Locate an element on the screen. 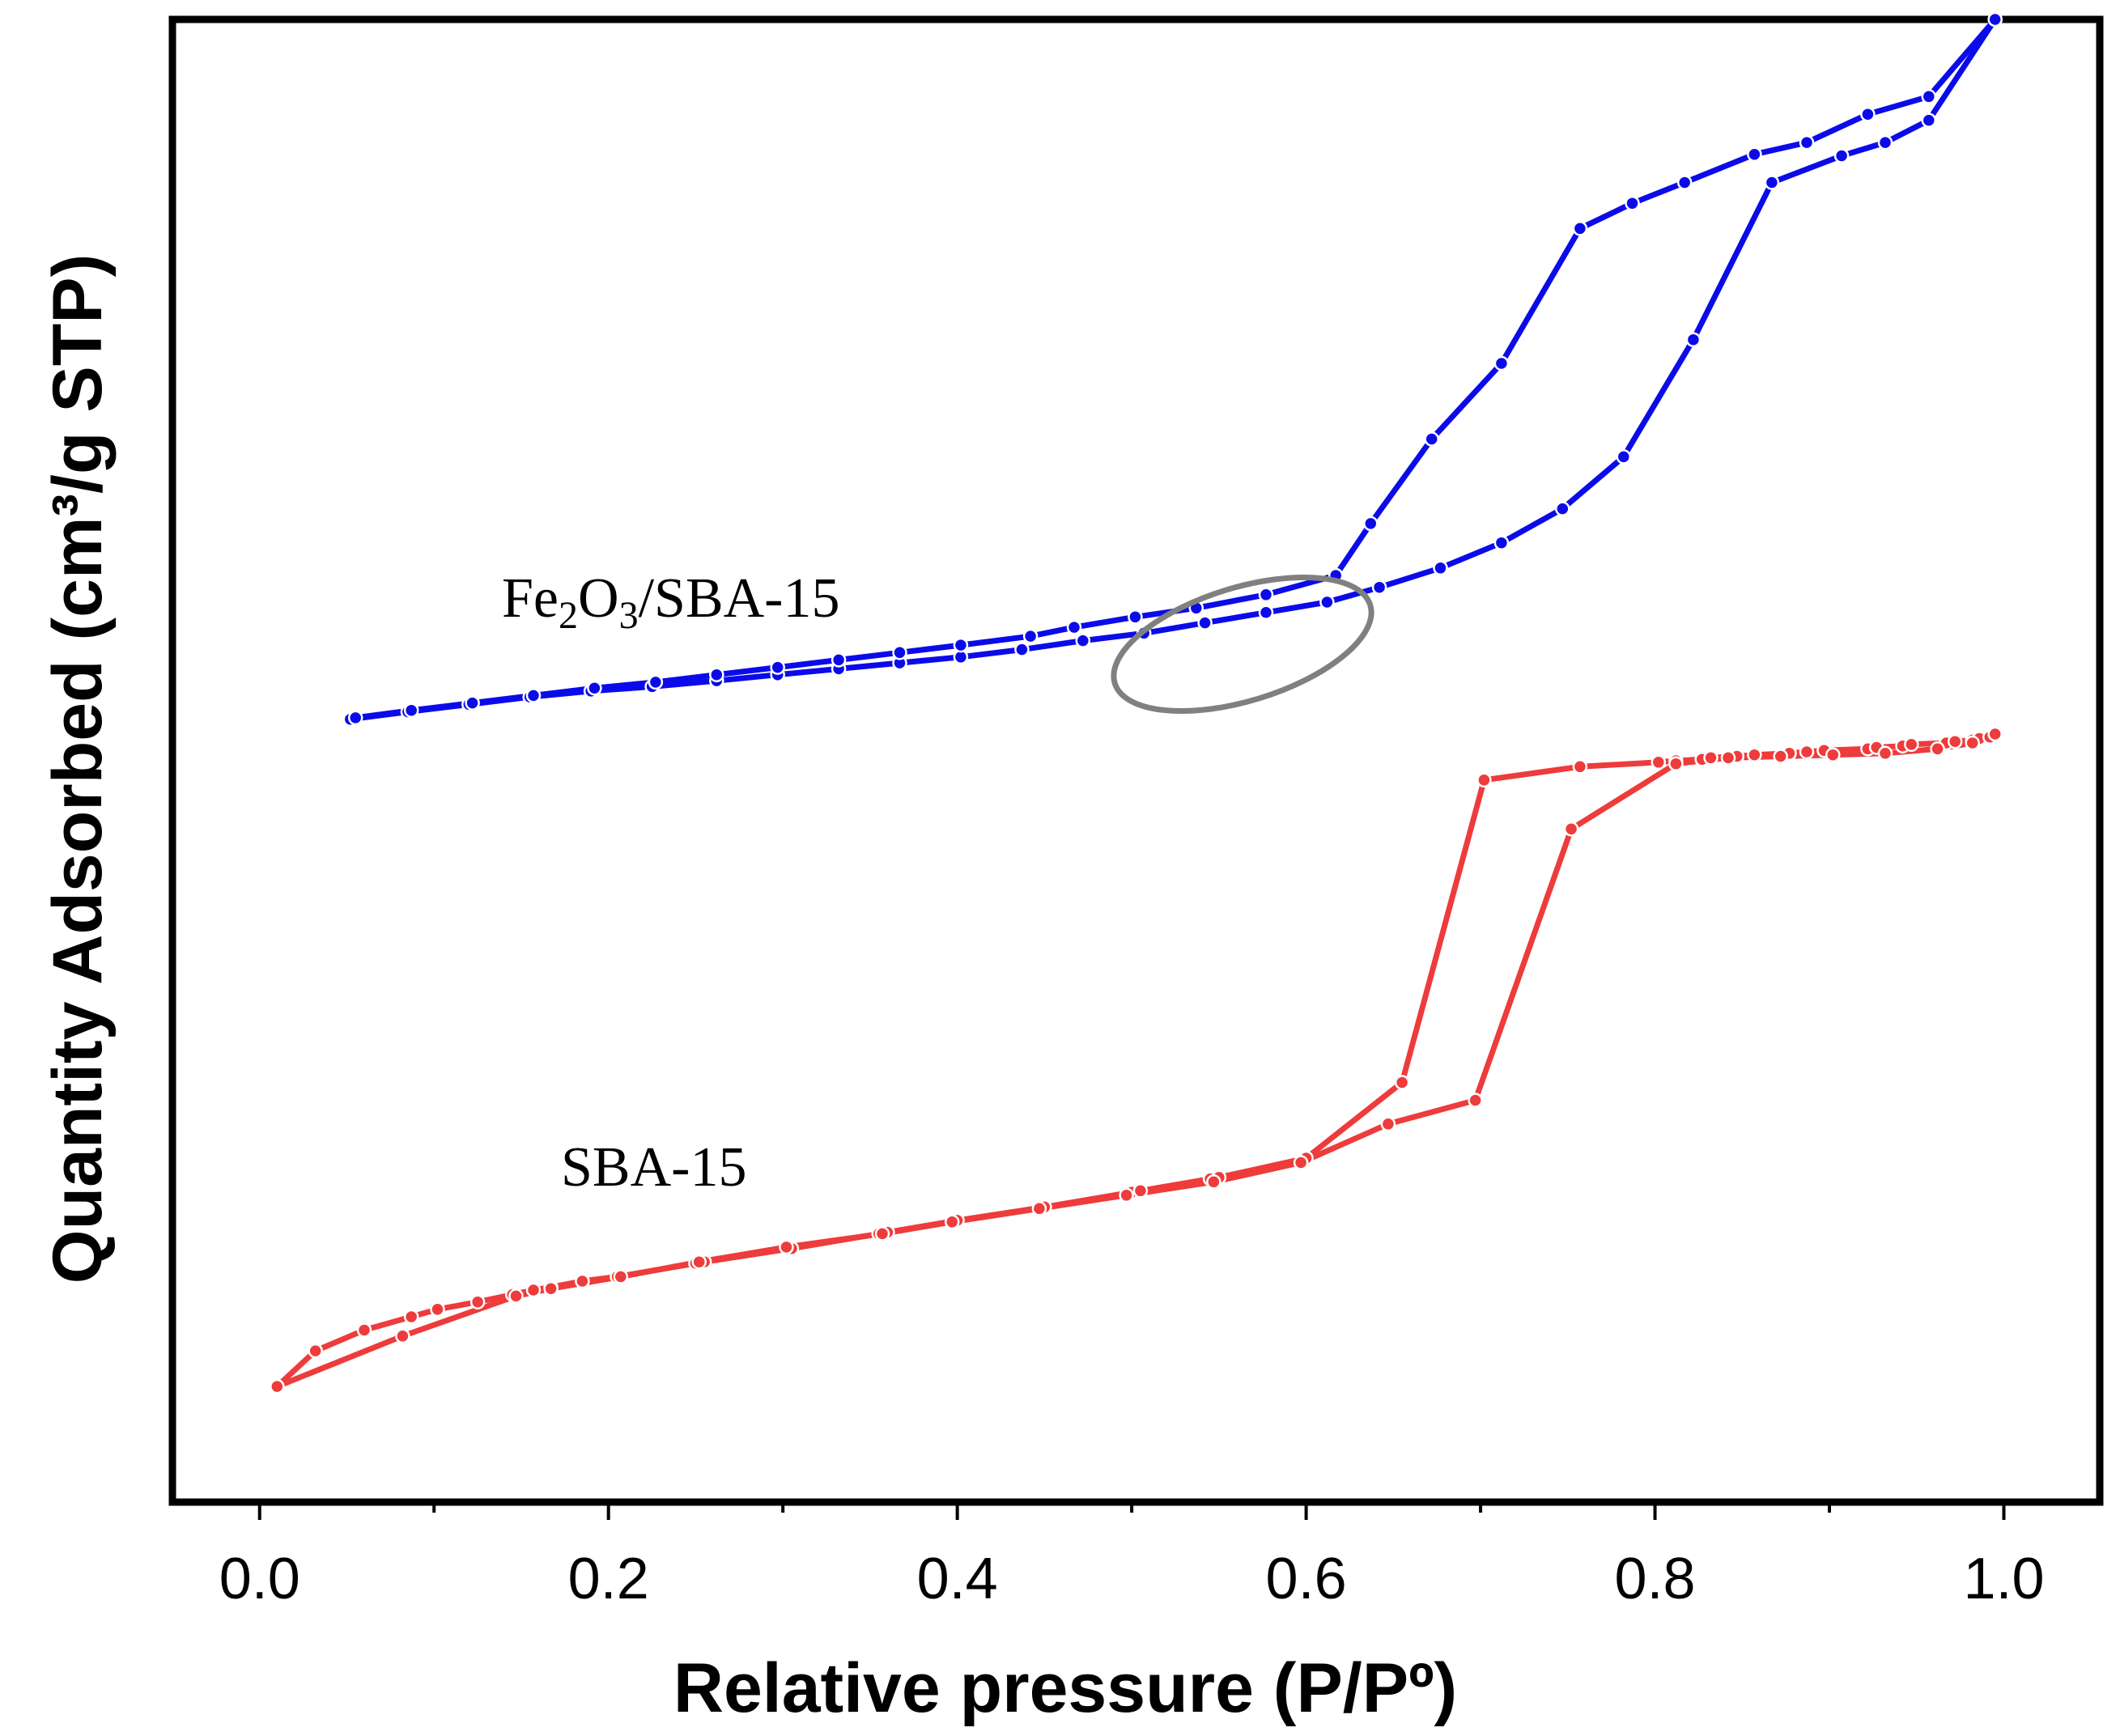  highlight-ellipse is located at coordinates (1243, 644).